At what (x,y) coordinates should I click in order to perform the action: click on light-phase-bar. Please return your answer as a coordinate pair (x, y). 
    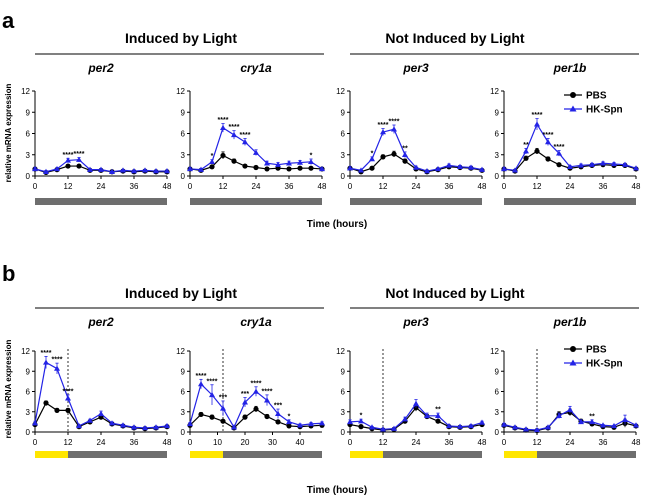
    Looking at the image, I should click on (206, 454).